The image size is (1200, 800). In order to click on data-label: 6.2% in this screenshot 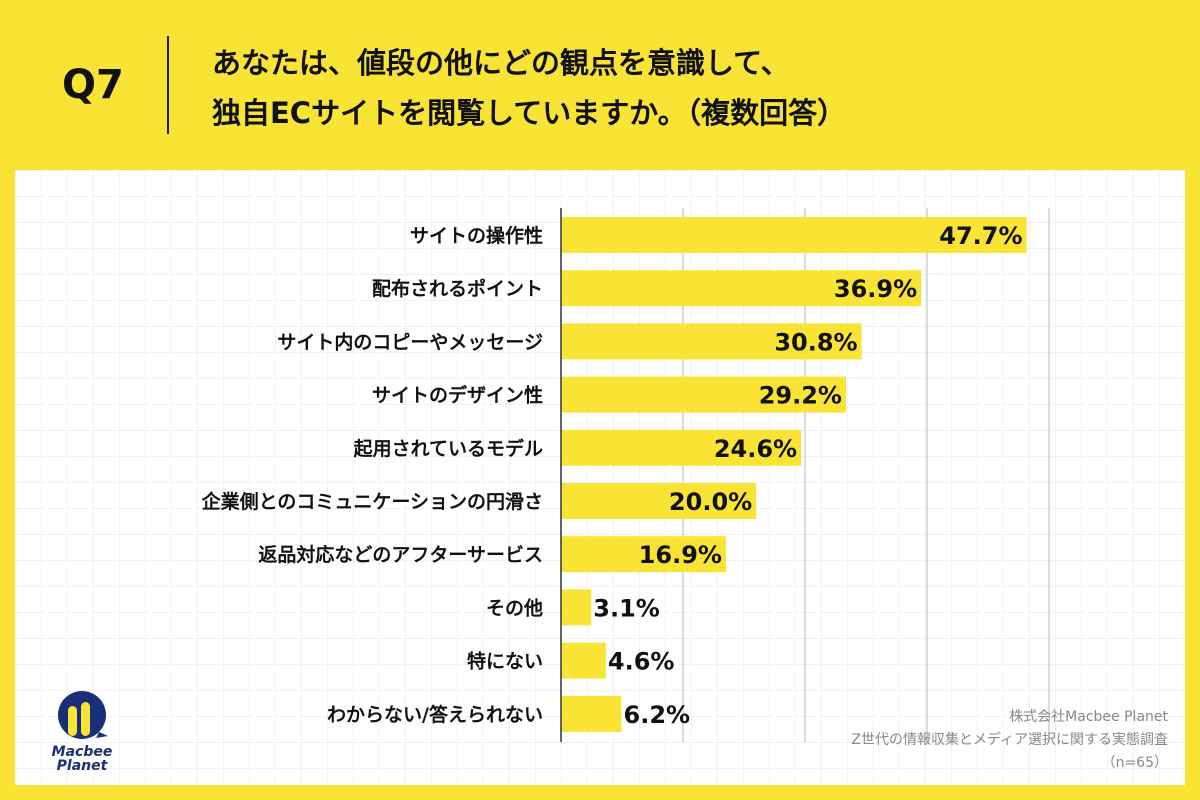, I will do `click(657, 715)`.